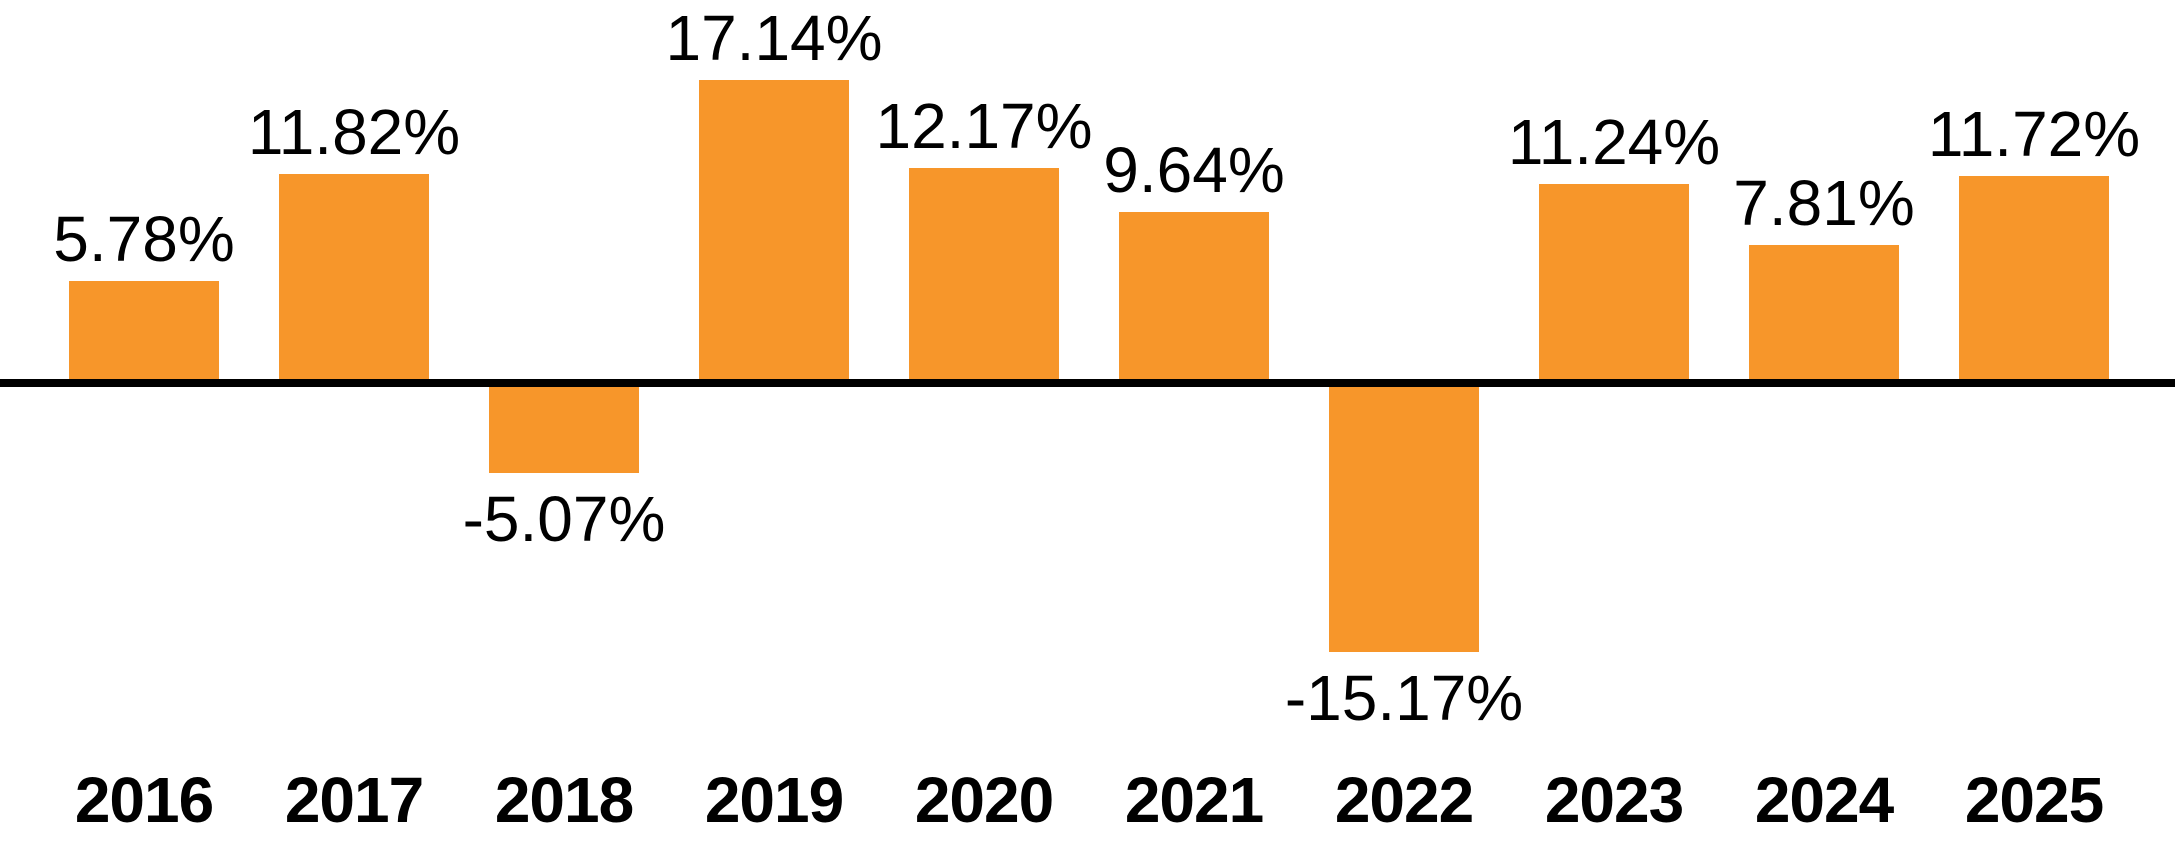  What do you see at coordinates (984, 125) in the screenshot?
I see `value-label-2020: 12.17%` at bounding box center [984, 125].